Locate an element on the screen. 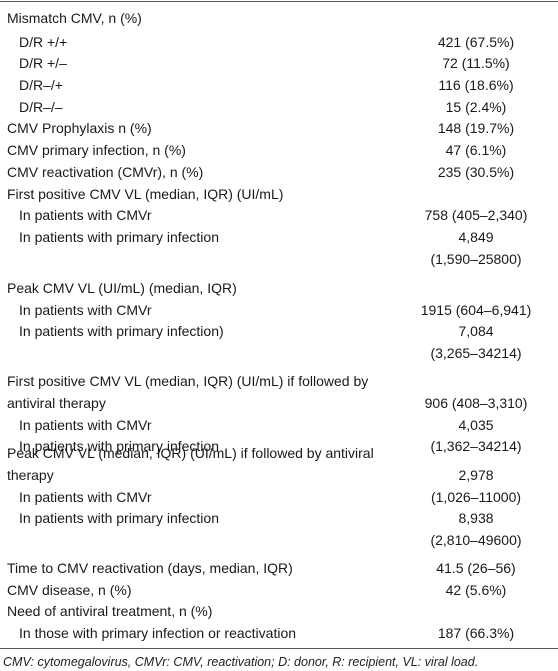 The image size is (558, 671). bottom-rule is located at coordinates (279, 648).